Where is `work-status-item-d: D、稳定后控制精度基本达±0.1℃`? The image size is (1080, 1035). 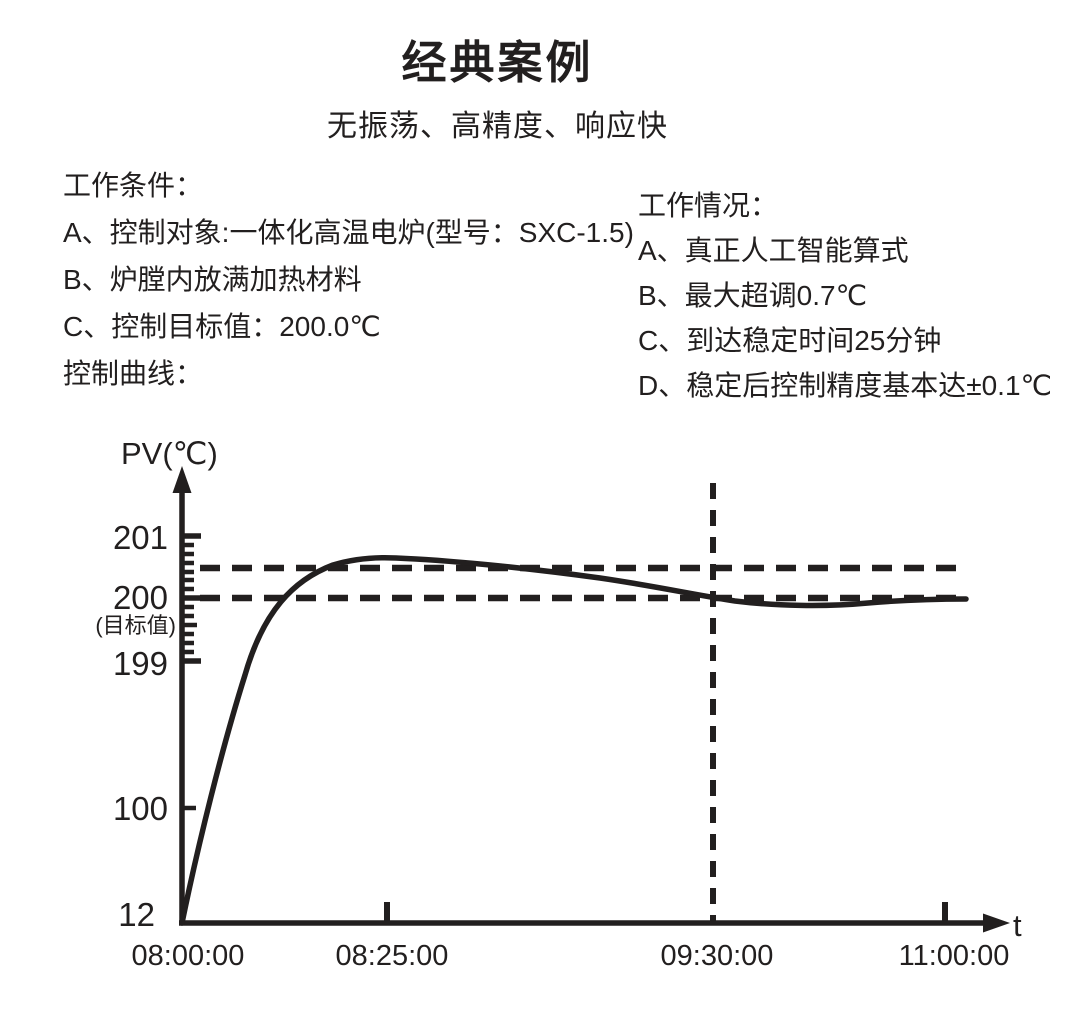
work-status-item-d: D、稳定后控制精度基本达±0.1℃ is located at coordinates (845, 385).